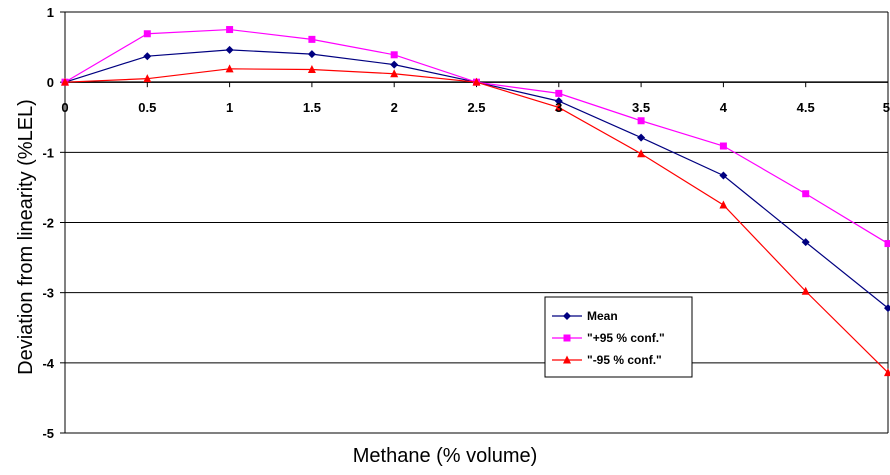 The image size is (890, 475). I want to click on x-tick-label: 4, so click(724, 107).